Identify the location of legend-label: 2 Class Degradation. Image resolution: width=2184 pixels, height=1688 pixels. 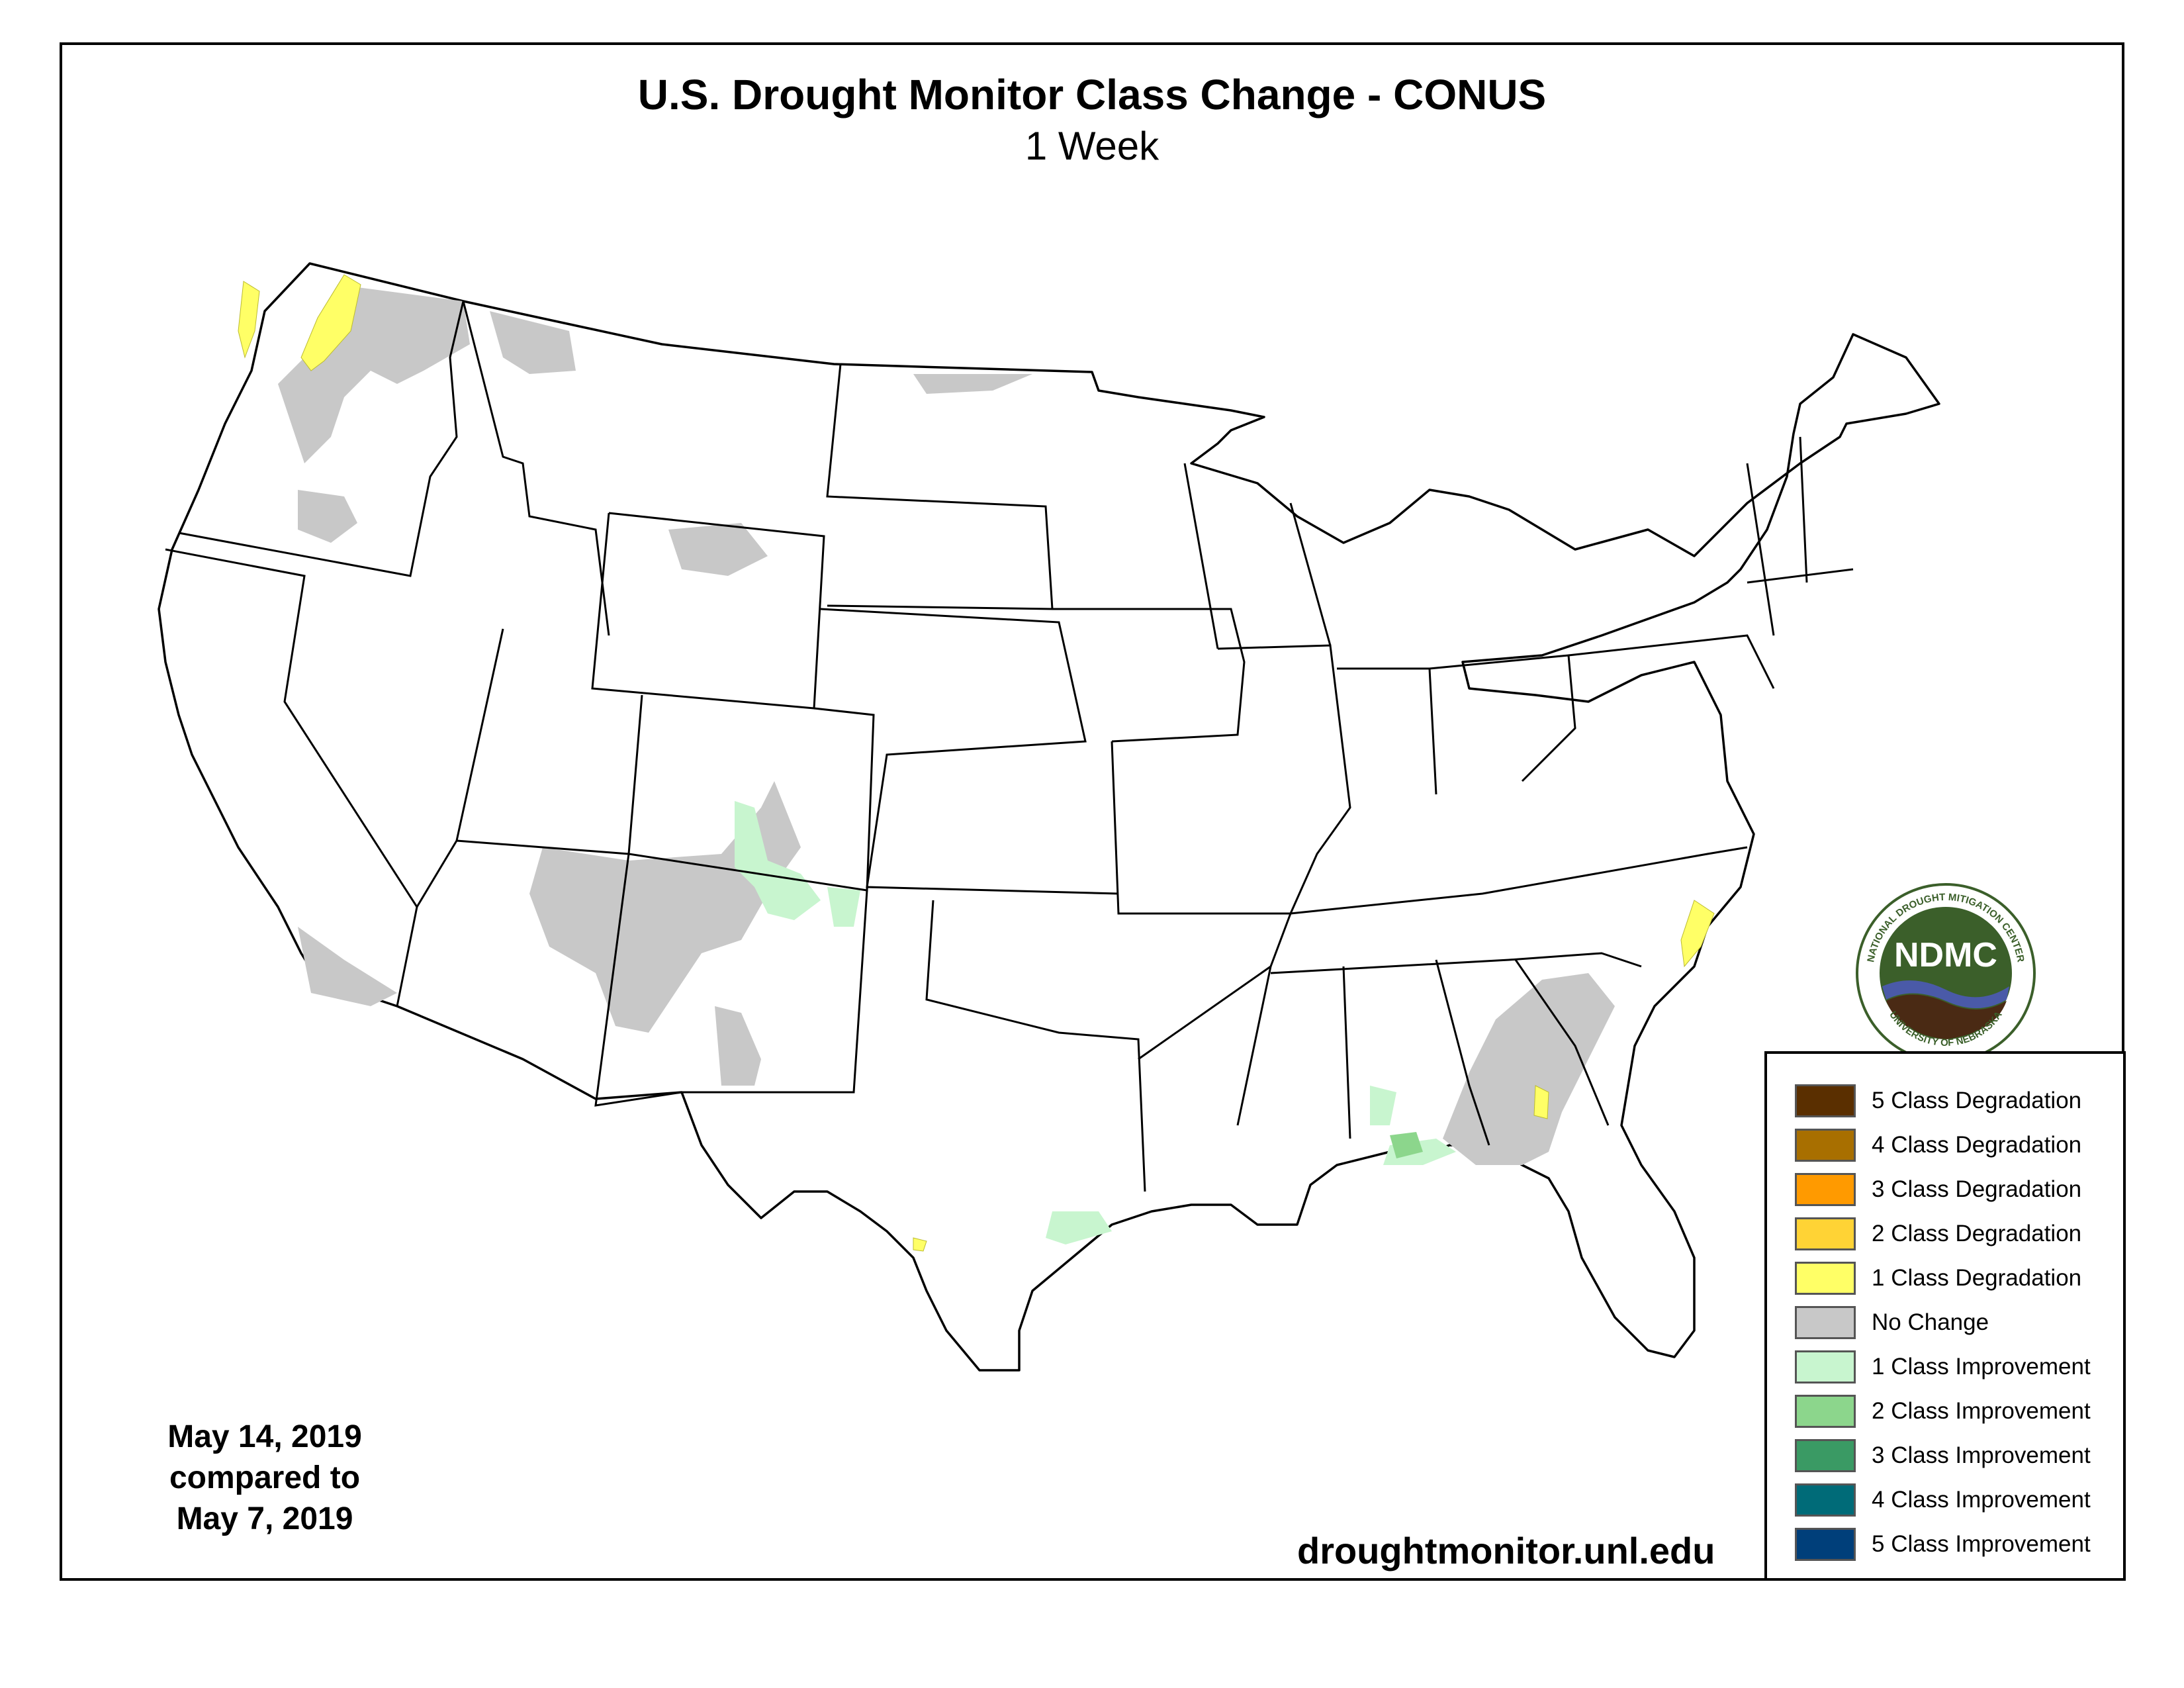
(1977, 1233).